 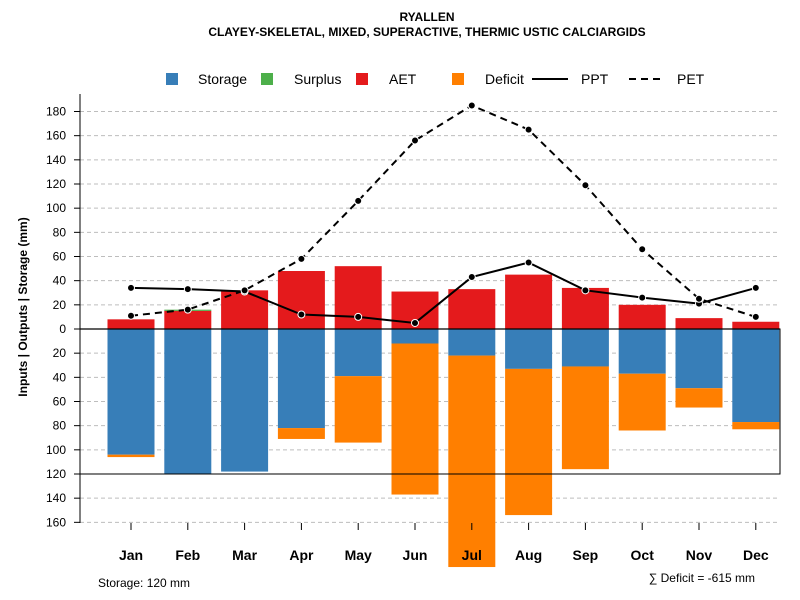 What do you see at coordinates (691, 79) in the screenshot?
I see `legend-pet-label: PET` at bounding box center [691, 79].